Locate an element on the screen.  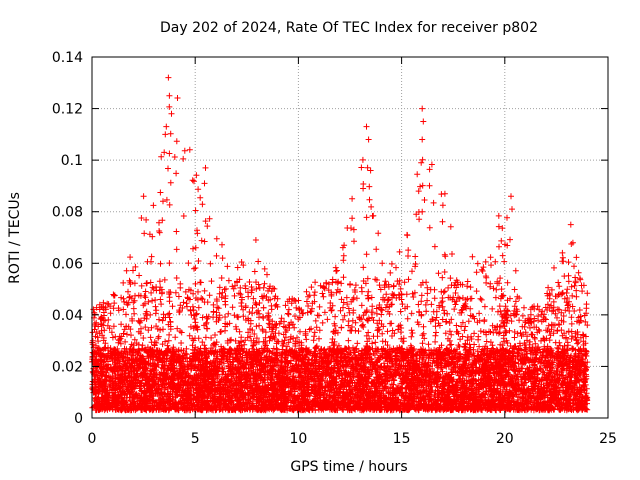
x-axis-label: GPS time / hours is located at coordinates (348, 467).